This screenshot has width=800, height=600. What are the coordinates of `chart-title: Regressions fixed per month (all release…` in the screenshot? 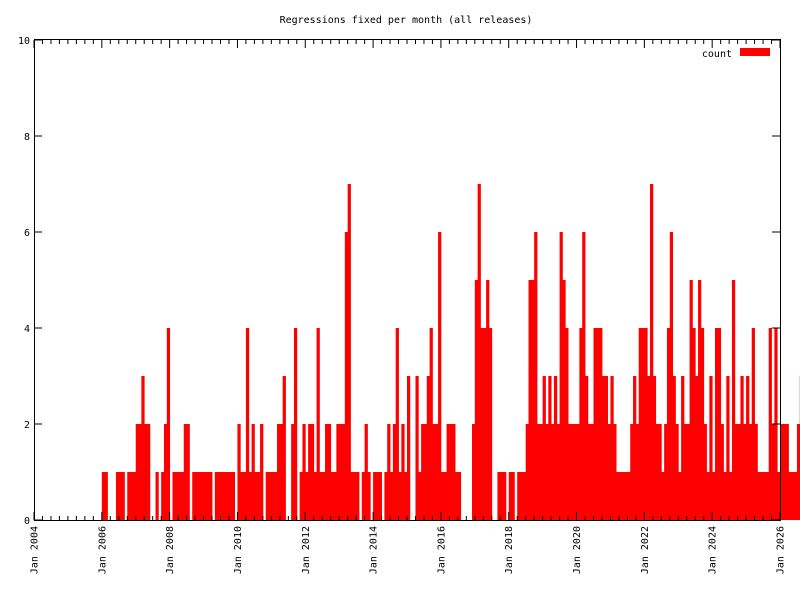 It's located at (406, 20).